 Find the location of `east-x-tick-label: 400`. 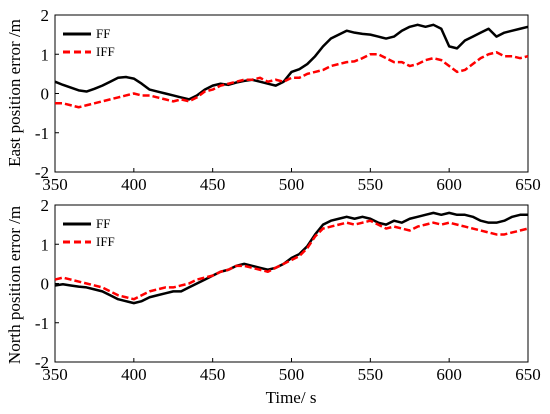

east-x-tick-label: 400 is located at coordinates (134, 184).